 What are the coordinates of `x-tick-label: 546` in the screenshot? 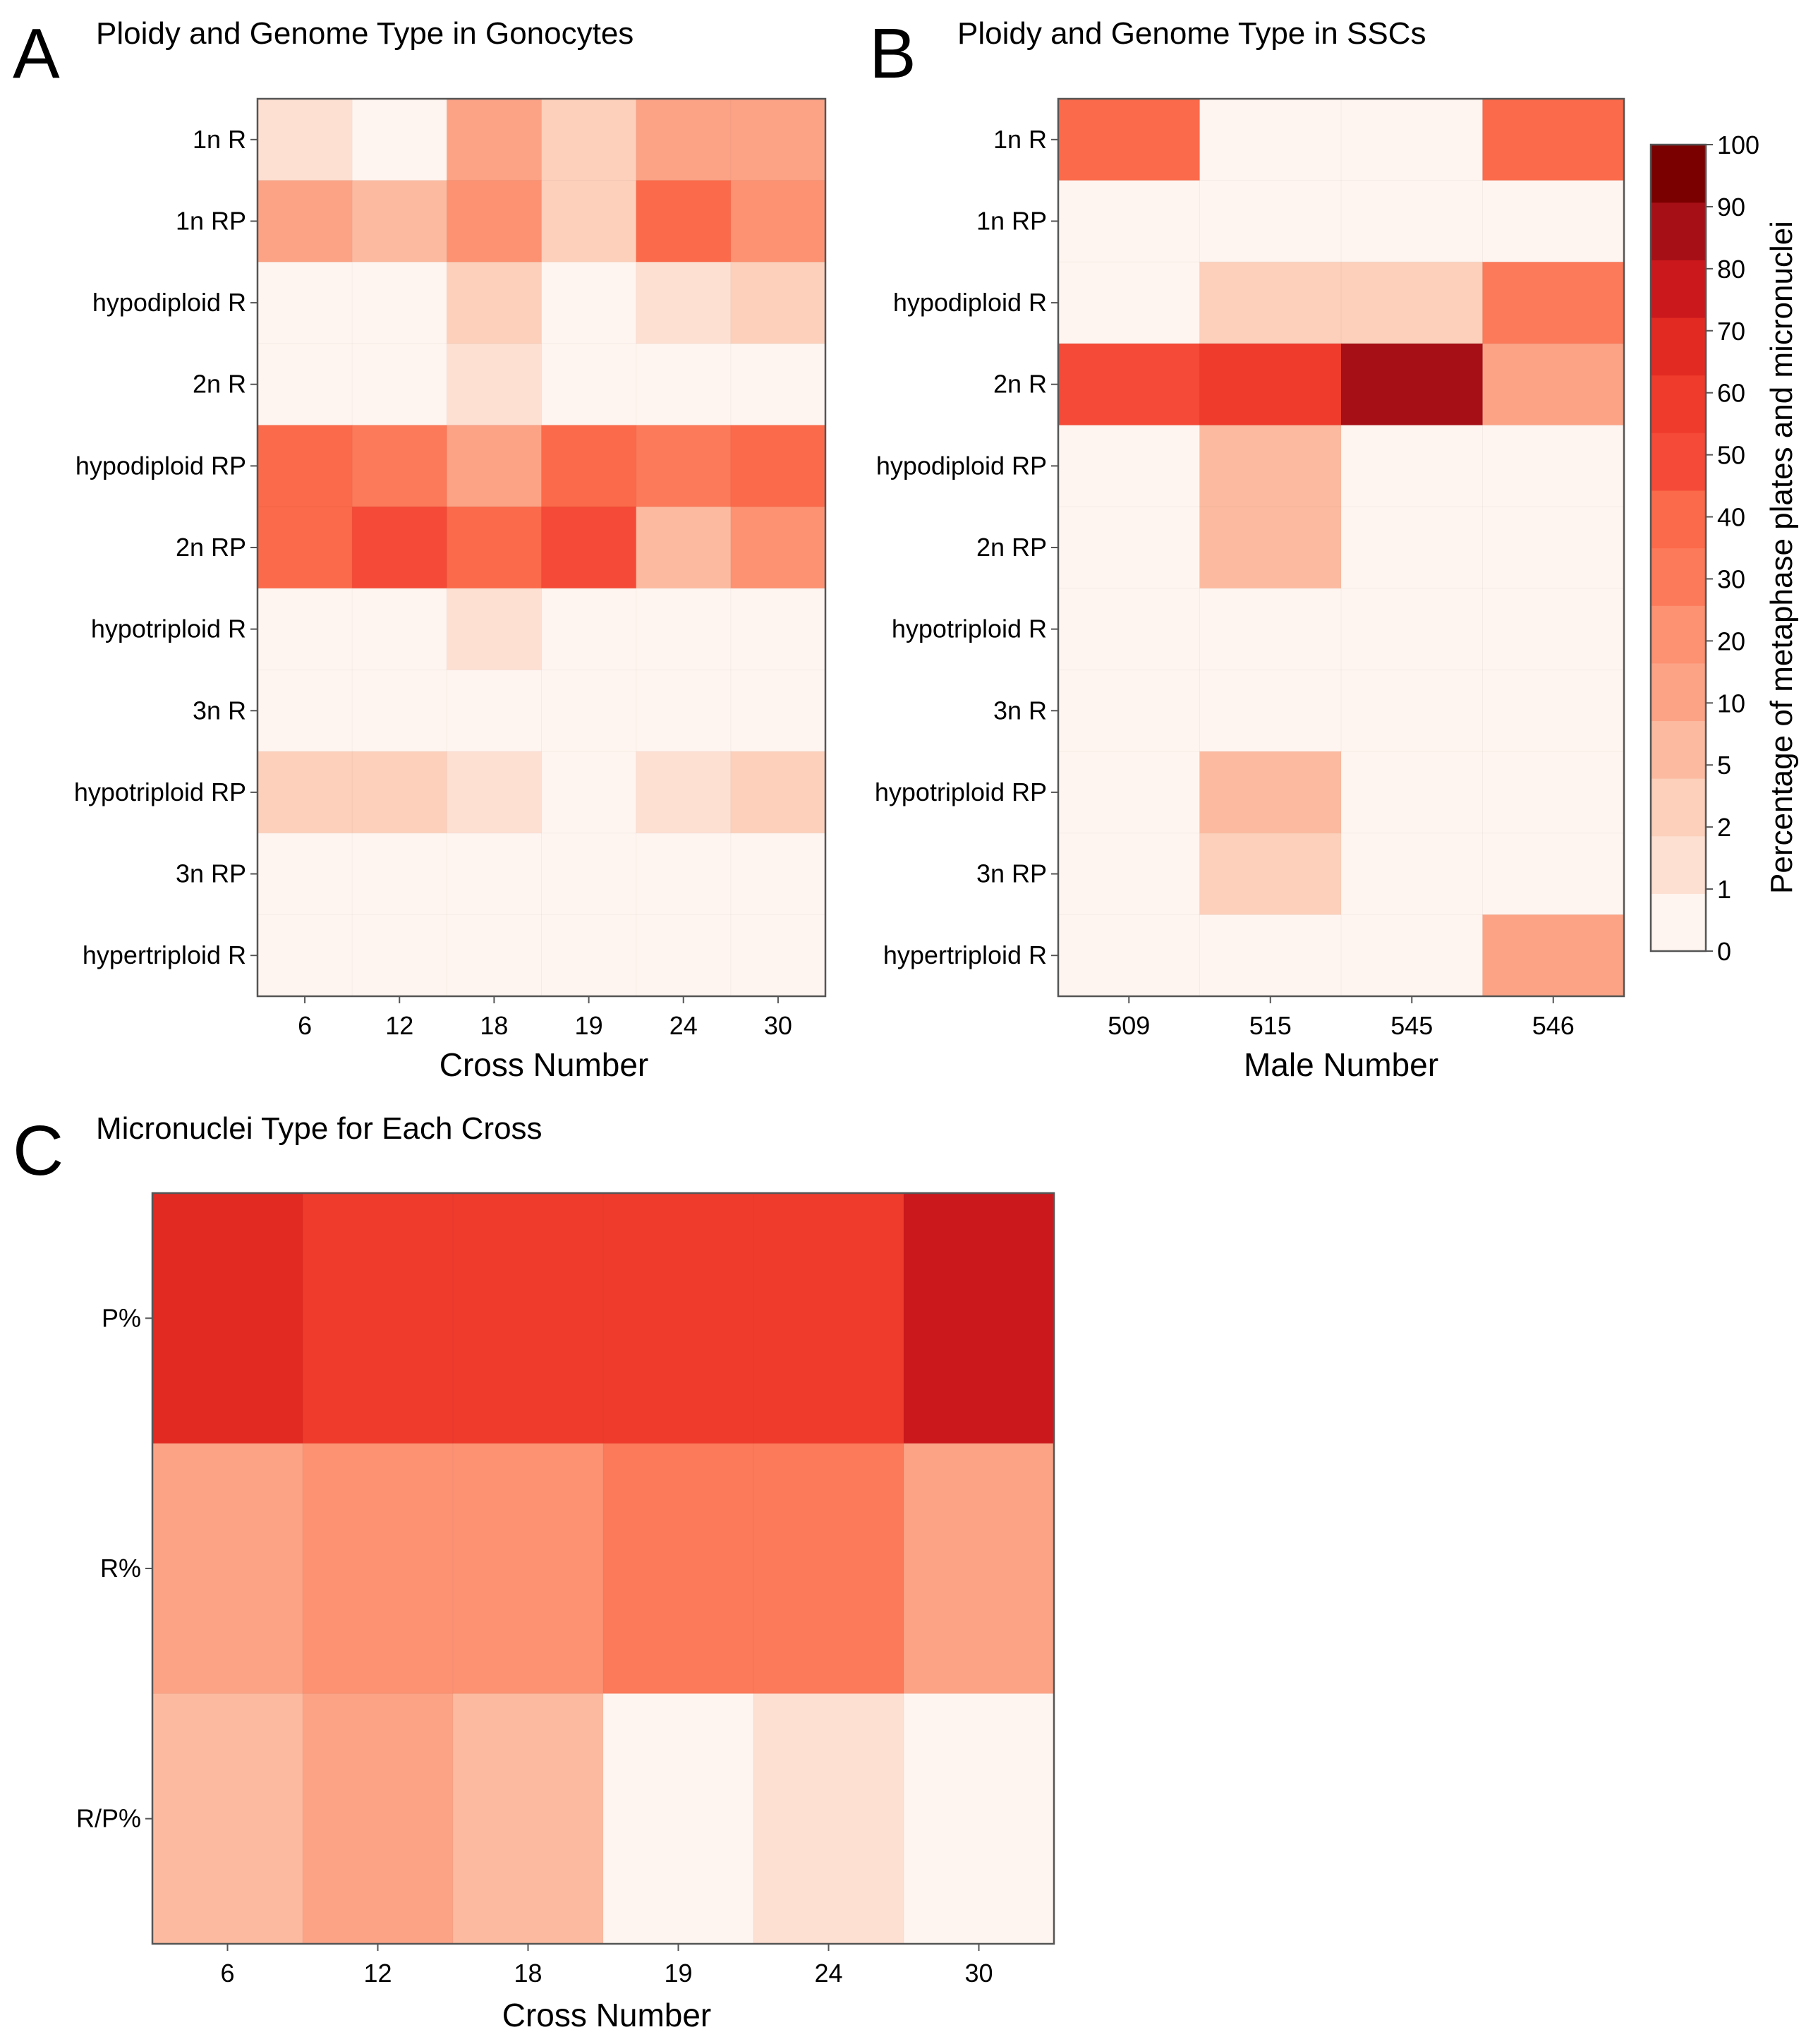 It's located at (1553, 1025).